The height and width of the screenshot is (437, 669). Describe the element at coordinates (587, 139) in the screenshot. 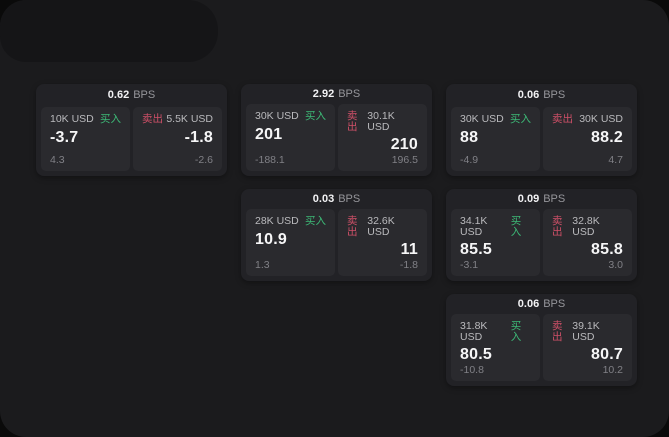

I see `sell-panel: 卖出 30K USD 88.2 4.7` at that location.